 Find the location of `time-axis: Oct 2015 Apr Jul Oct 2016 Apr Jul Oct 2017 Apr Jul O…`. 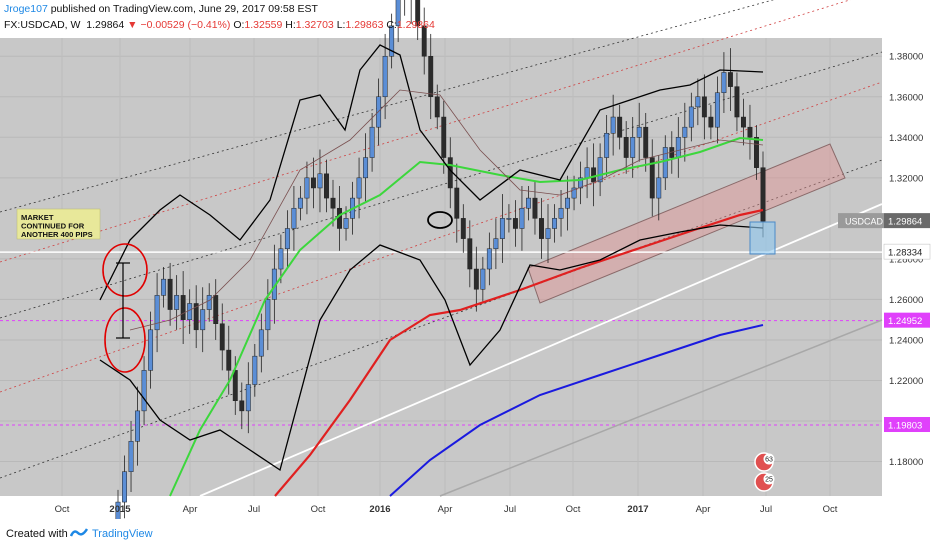

time-axis: Oct 2015 Apr Jul Oct 2016 Apr Jul Oct 2017 Apr Jul O… is located at coordinates (446, 509).